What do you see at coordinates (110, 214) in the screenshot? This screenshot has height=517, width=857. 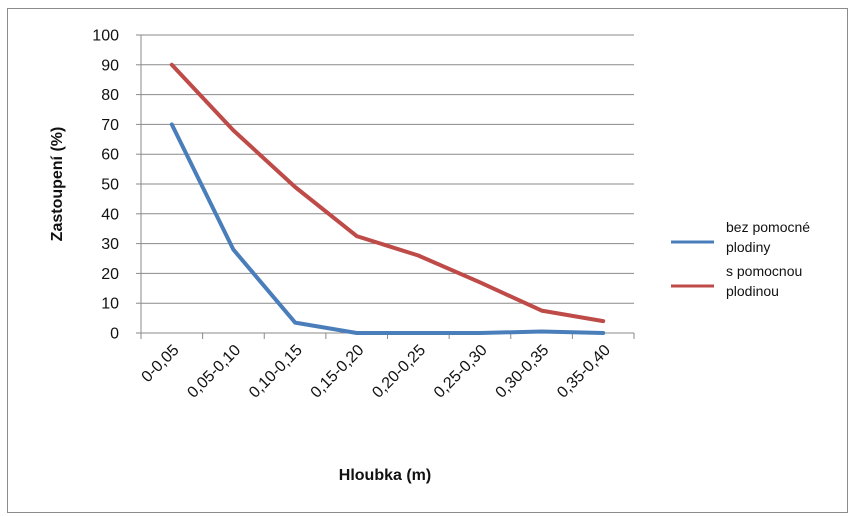 I see `y-tick-label: 40` at bounding box center [110, 214].